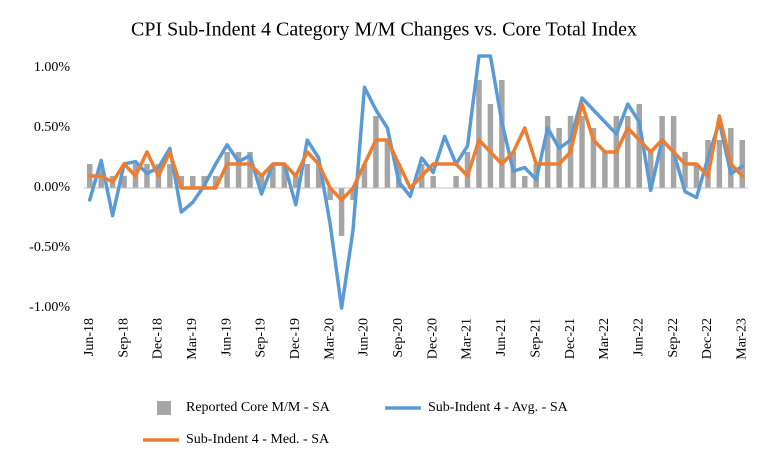 This screenshot has width=768, height=466. I want to click on x-tick-label: Jun-19, so click(226, 337).